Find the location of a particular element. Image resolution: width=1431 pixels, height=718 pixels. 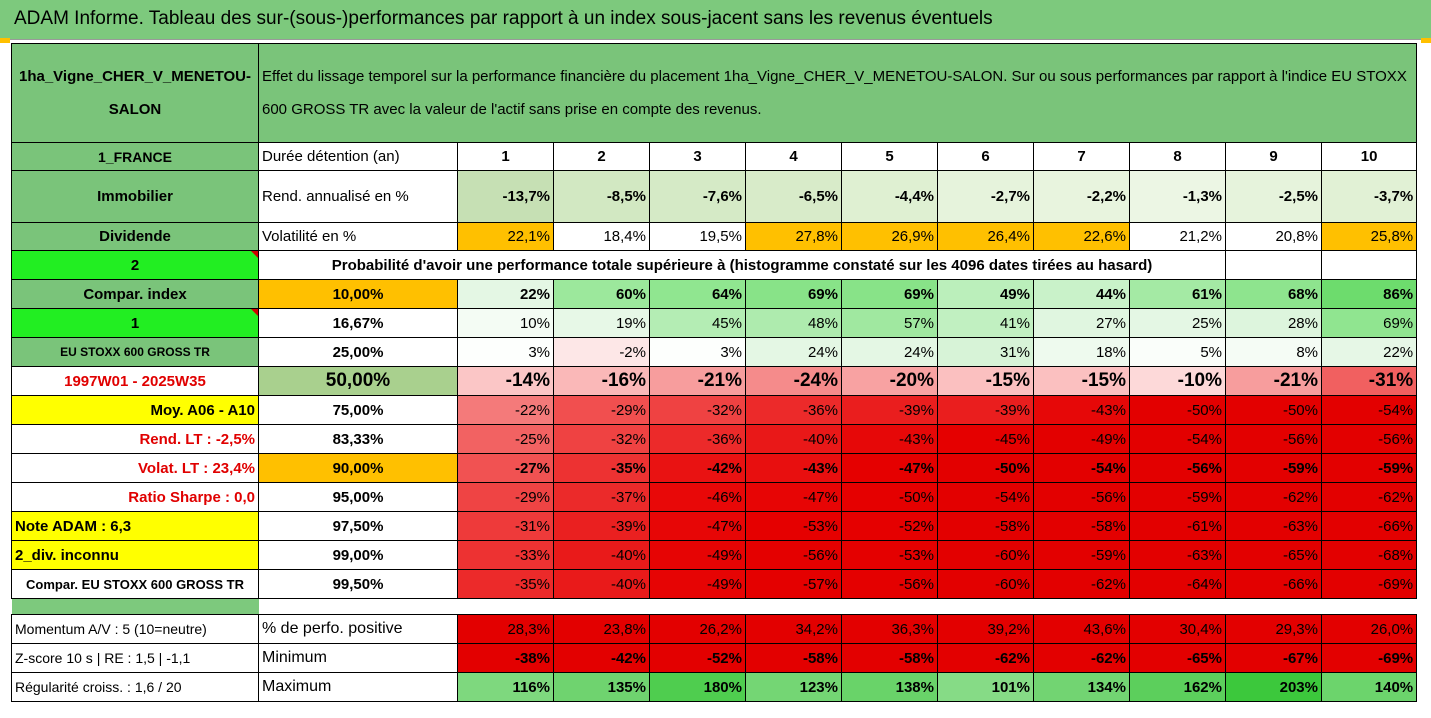

blank-cell is located at coordinates (1369, 265).